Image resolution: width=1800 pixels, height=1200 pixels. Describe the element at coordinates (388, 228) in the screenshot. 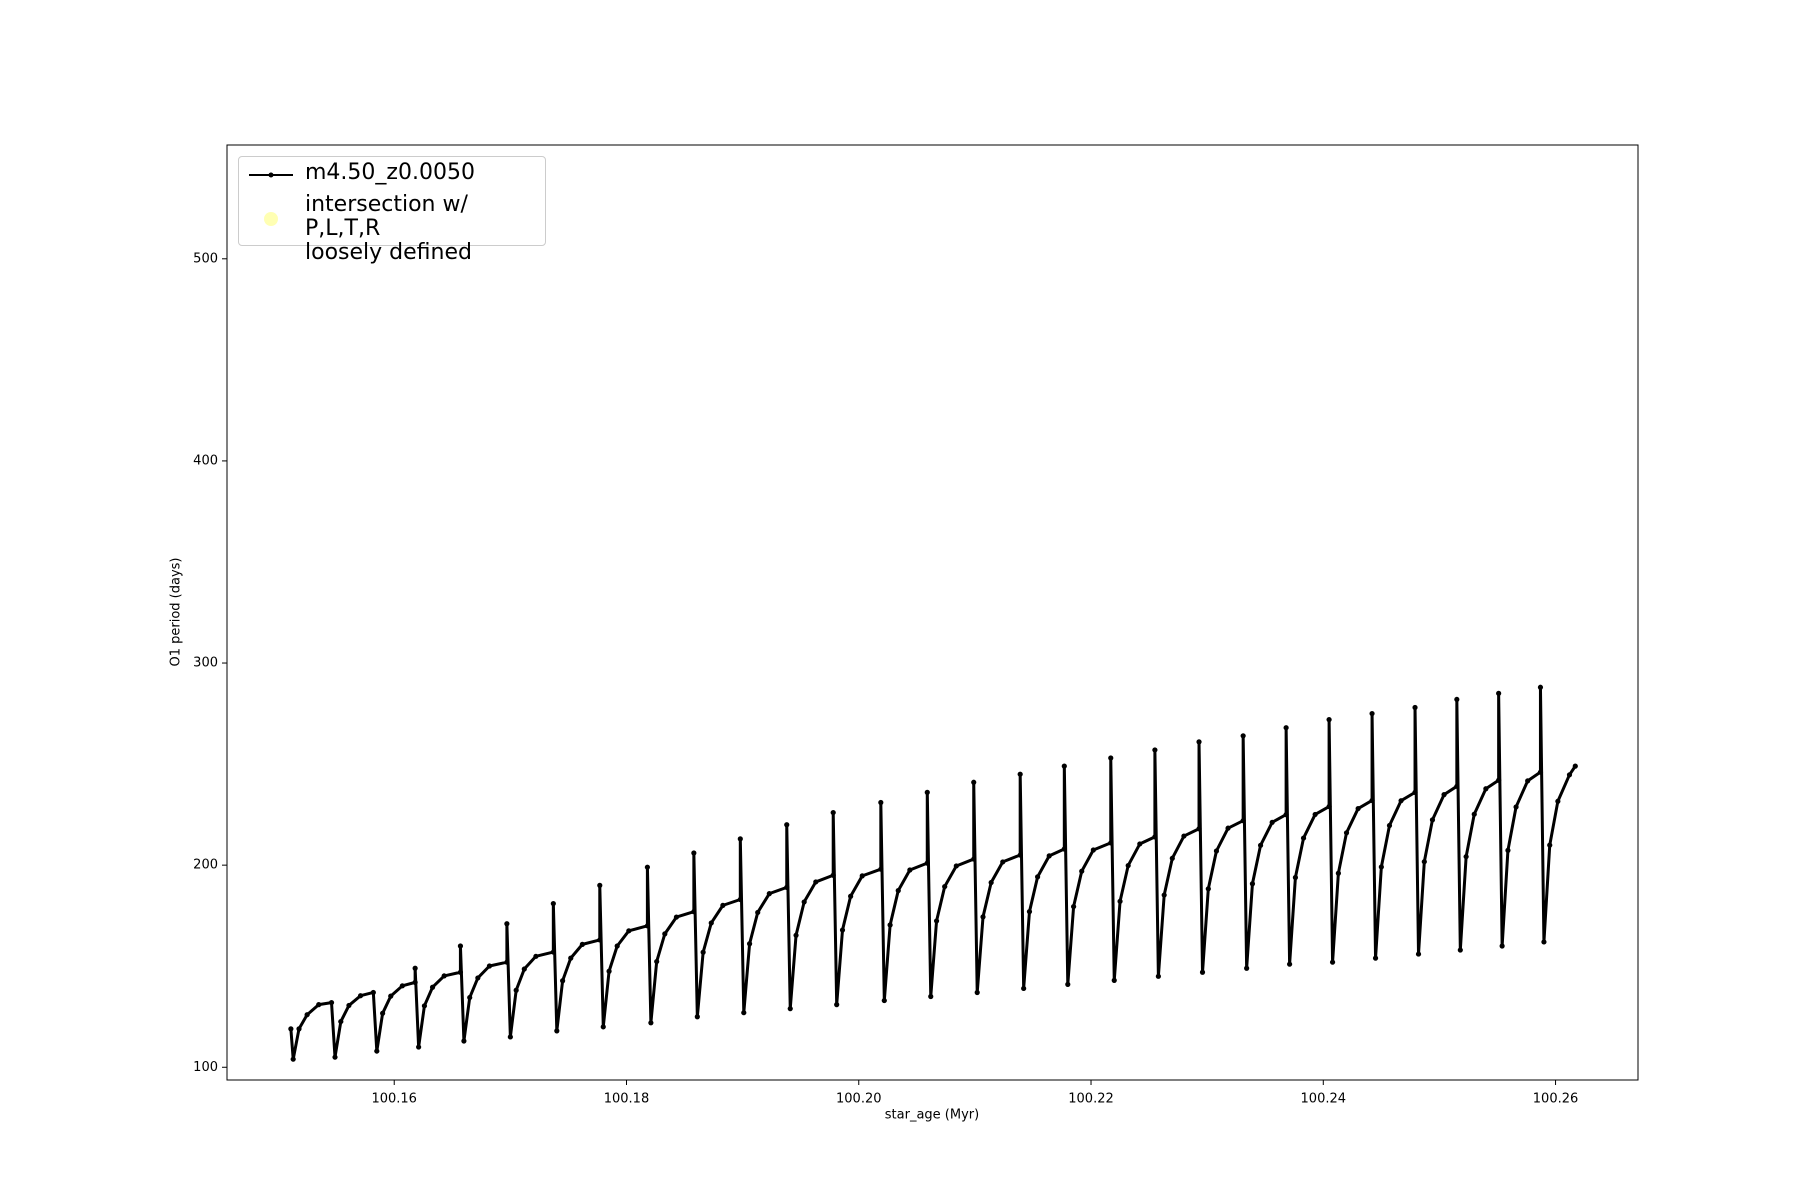

I see `legend-label: intersection w/ P,L,T,R loosely defined` at that location.